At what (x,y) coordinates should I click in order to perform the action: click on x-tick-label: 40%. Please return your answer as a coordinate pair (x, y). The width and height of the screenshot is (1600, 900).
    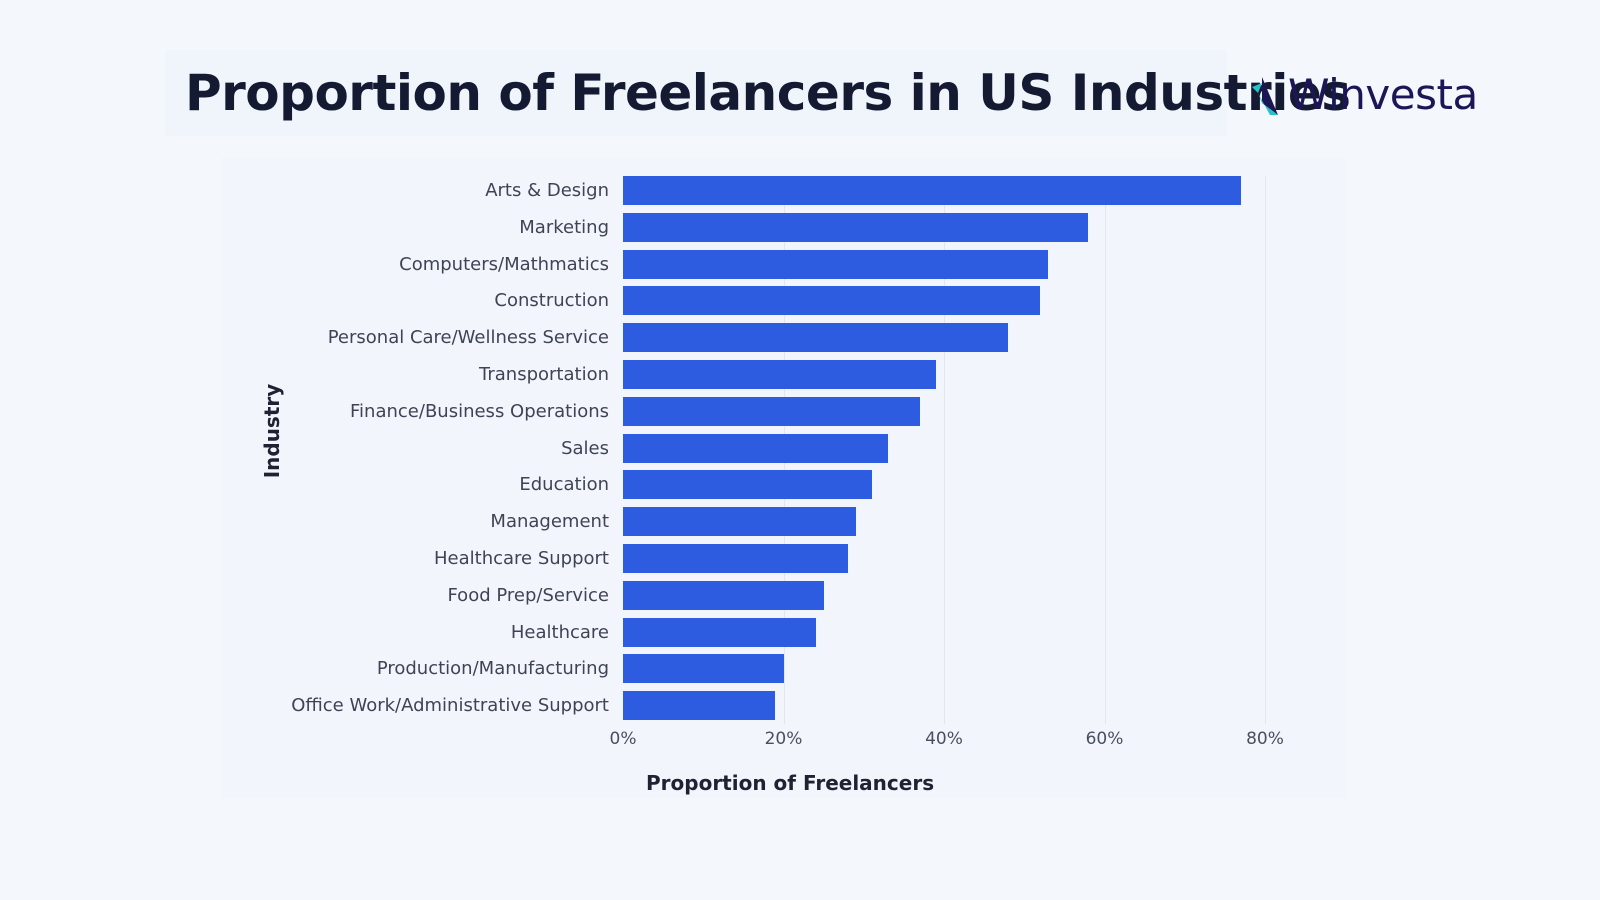
    Looking at the image, I should click on (944, 739).